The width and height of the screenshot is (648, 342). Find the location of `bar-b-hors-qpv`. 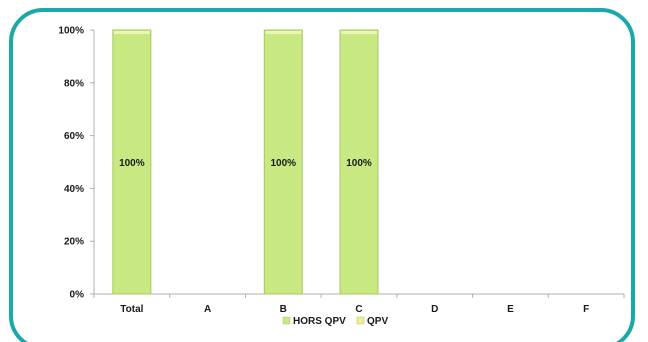

bar-b-hors-qpv is located at coordinates (283, 162).